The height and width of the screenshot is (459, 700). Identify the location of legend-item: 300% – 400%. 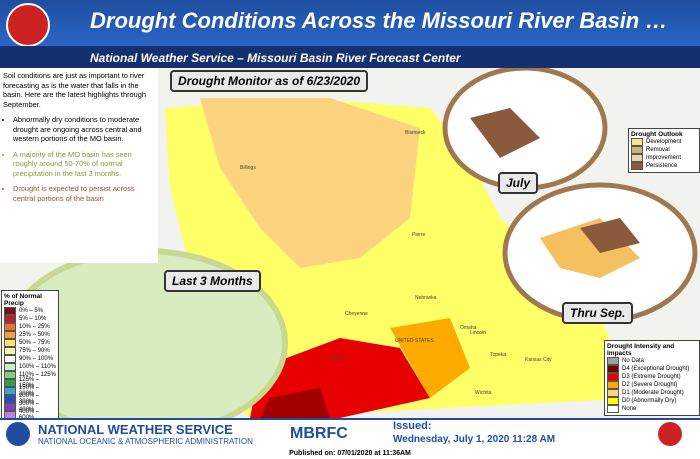
(30, 407).